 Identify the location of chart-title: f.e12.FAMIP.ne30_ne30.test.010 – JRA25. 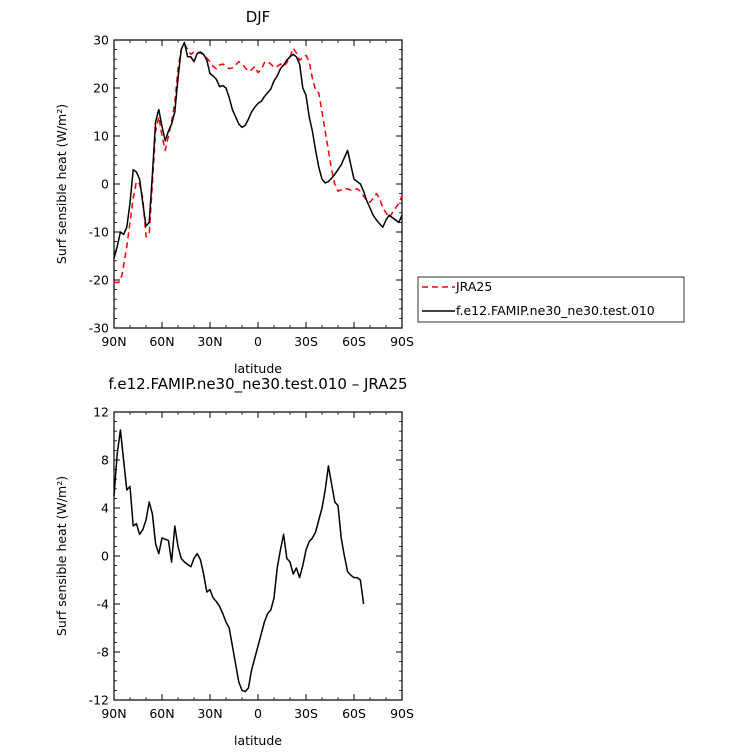
(257, 384).